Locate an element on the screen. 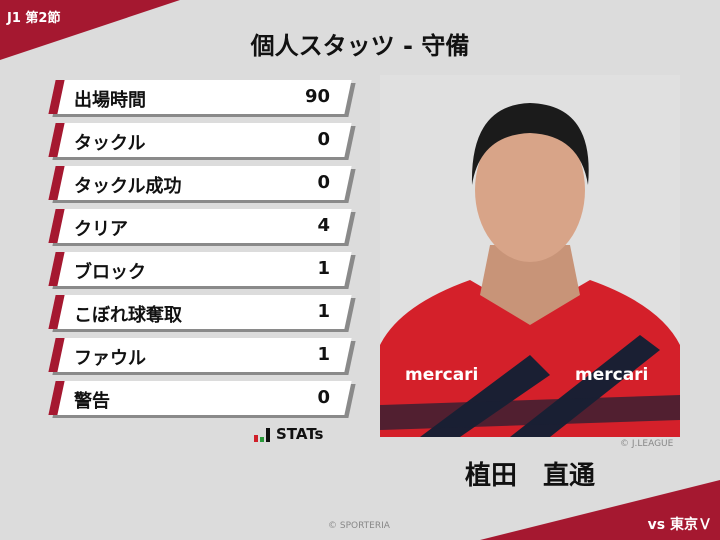 The height and width of the screenshot is (540, 720). stat-label: 警告 is located at coordinates (92, 401).